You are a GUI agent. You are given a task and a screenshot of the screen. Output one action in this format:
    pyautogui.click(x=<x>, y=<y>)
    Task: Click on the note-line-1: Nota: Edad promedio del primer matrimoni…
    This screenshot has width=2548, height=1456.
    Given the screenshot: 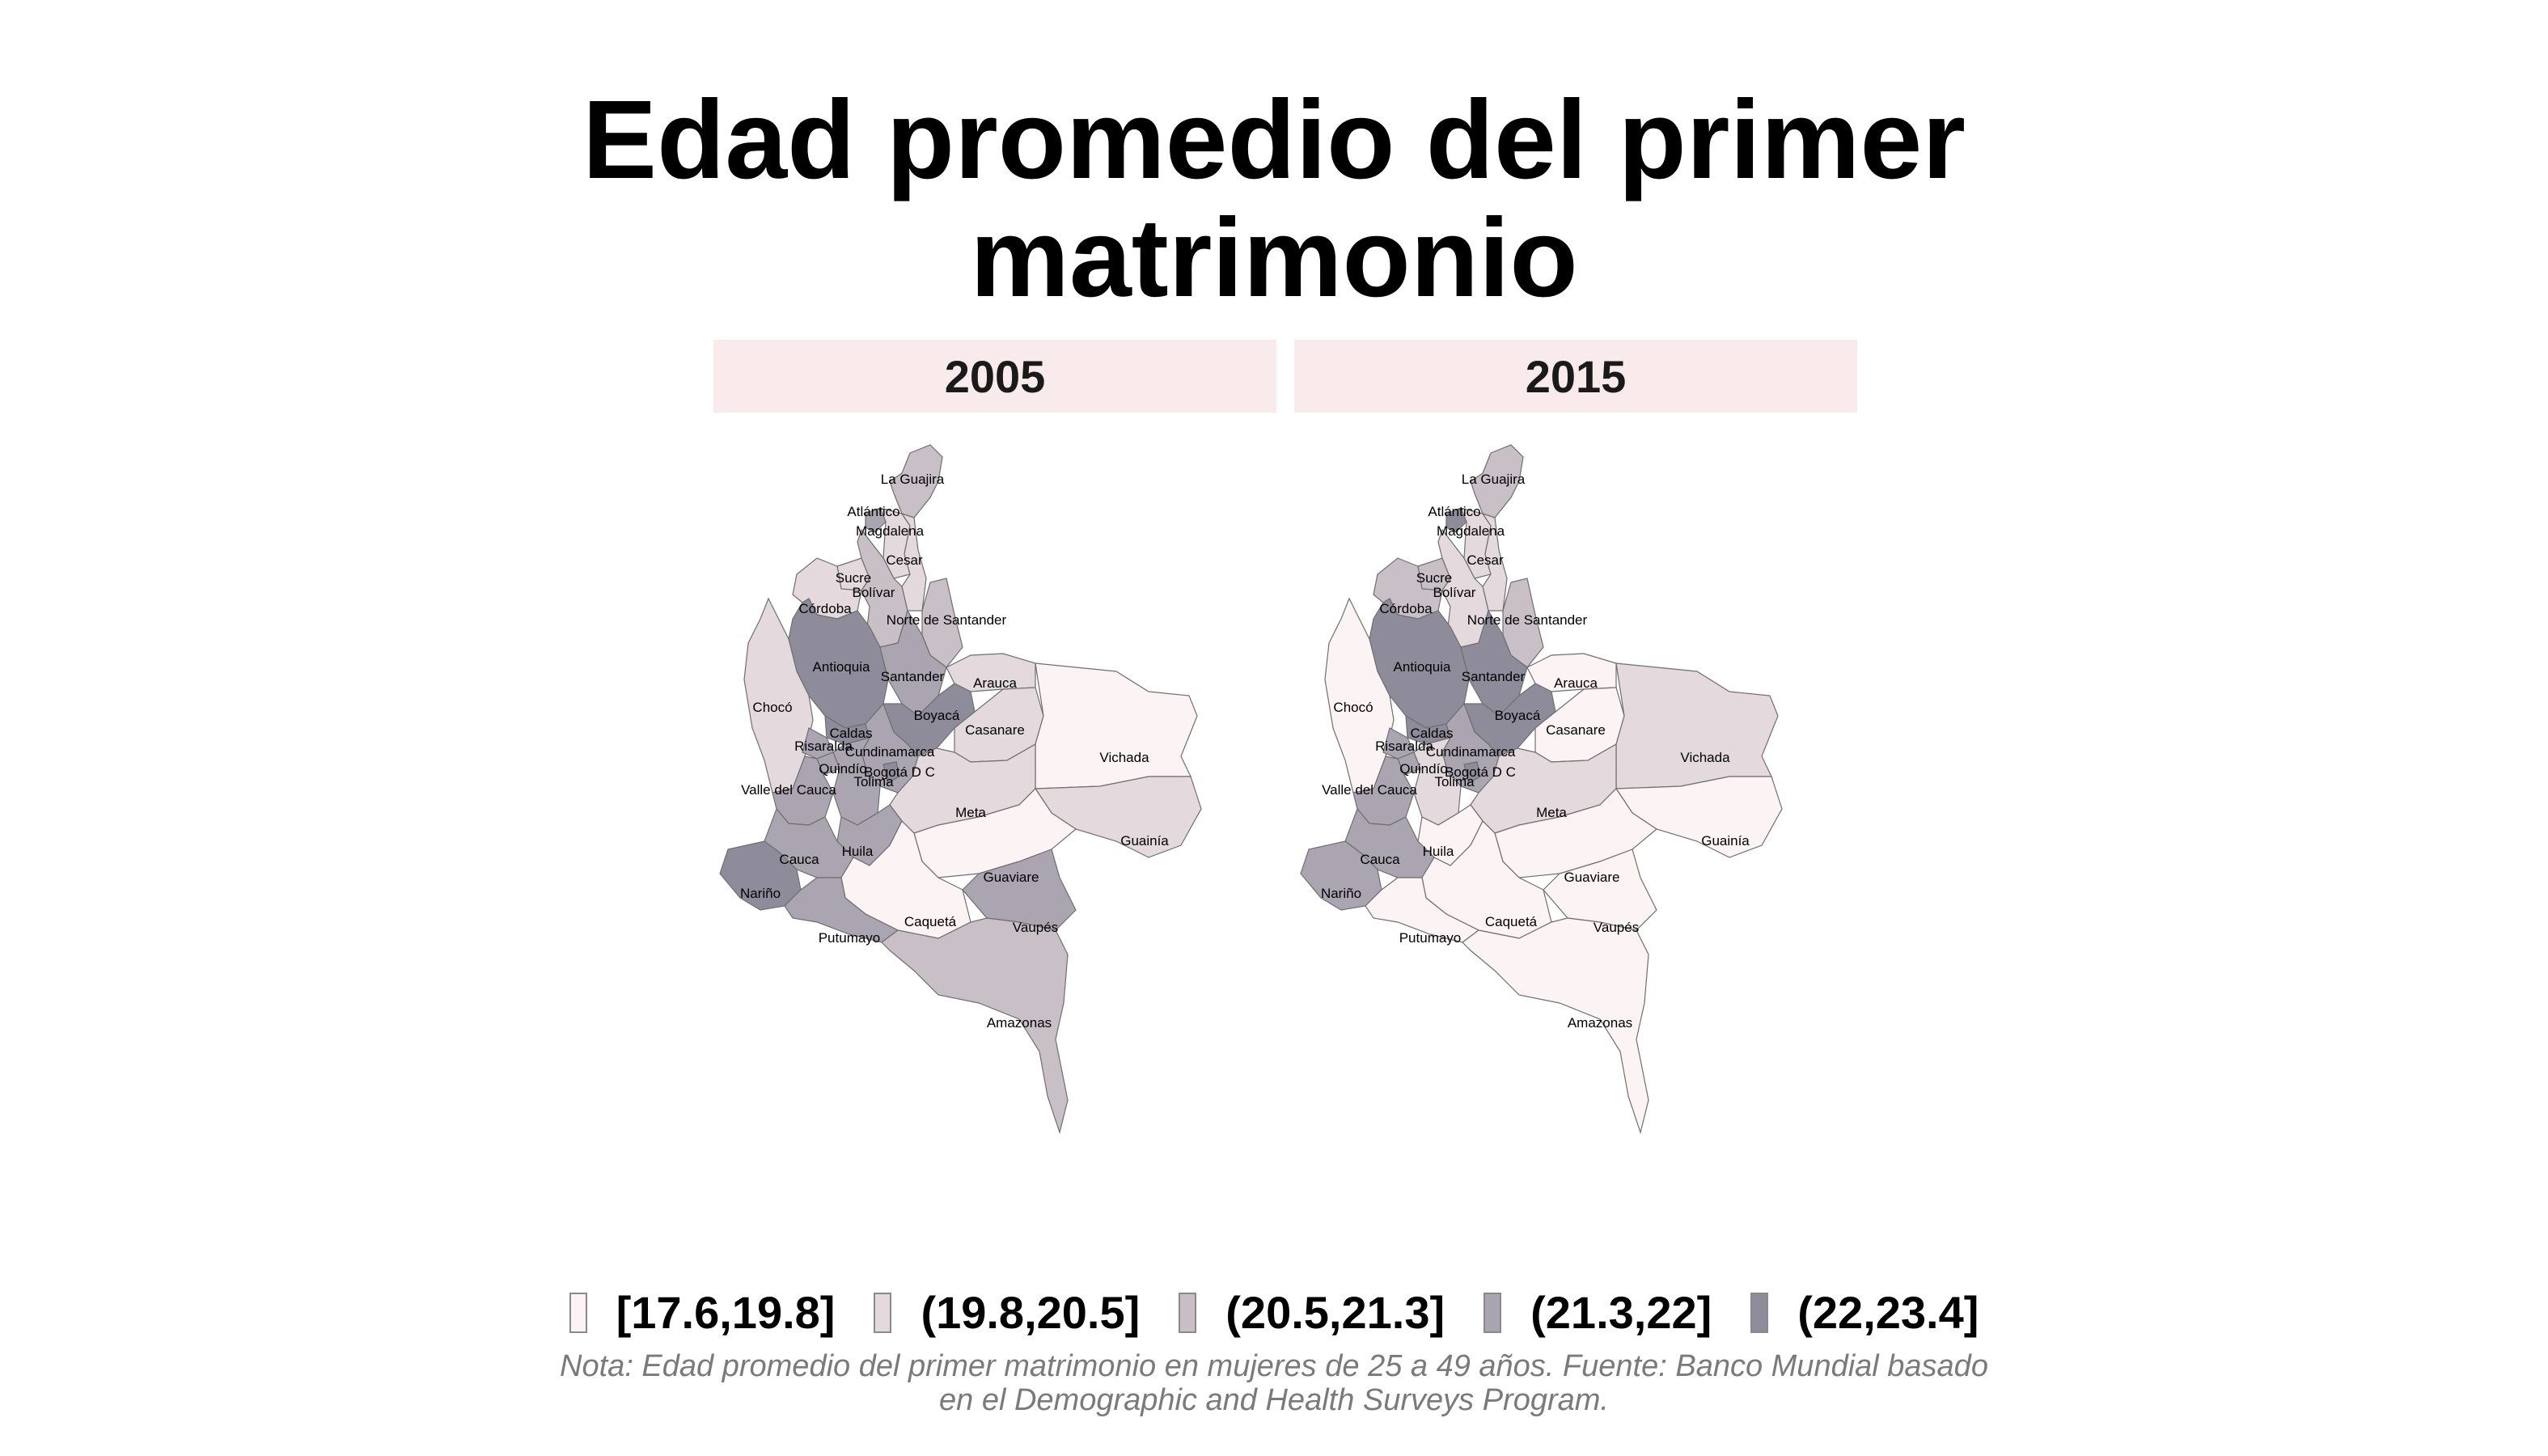 What is the action you would take?
    pyautogui.click(x=1274, y=1366)
    